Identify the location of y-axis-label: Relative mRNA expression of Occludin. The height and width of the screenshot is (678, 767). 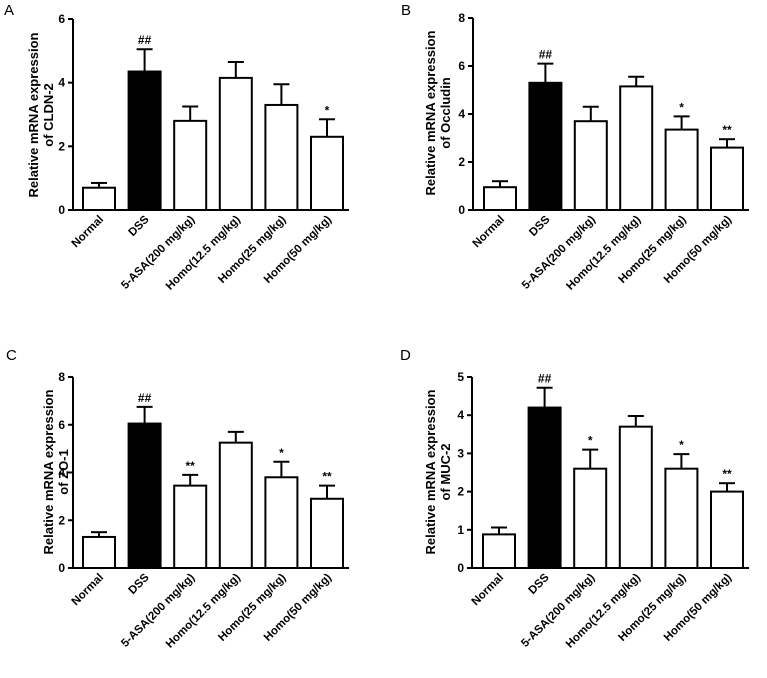
(438, 112).